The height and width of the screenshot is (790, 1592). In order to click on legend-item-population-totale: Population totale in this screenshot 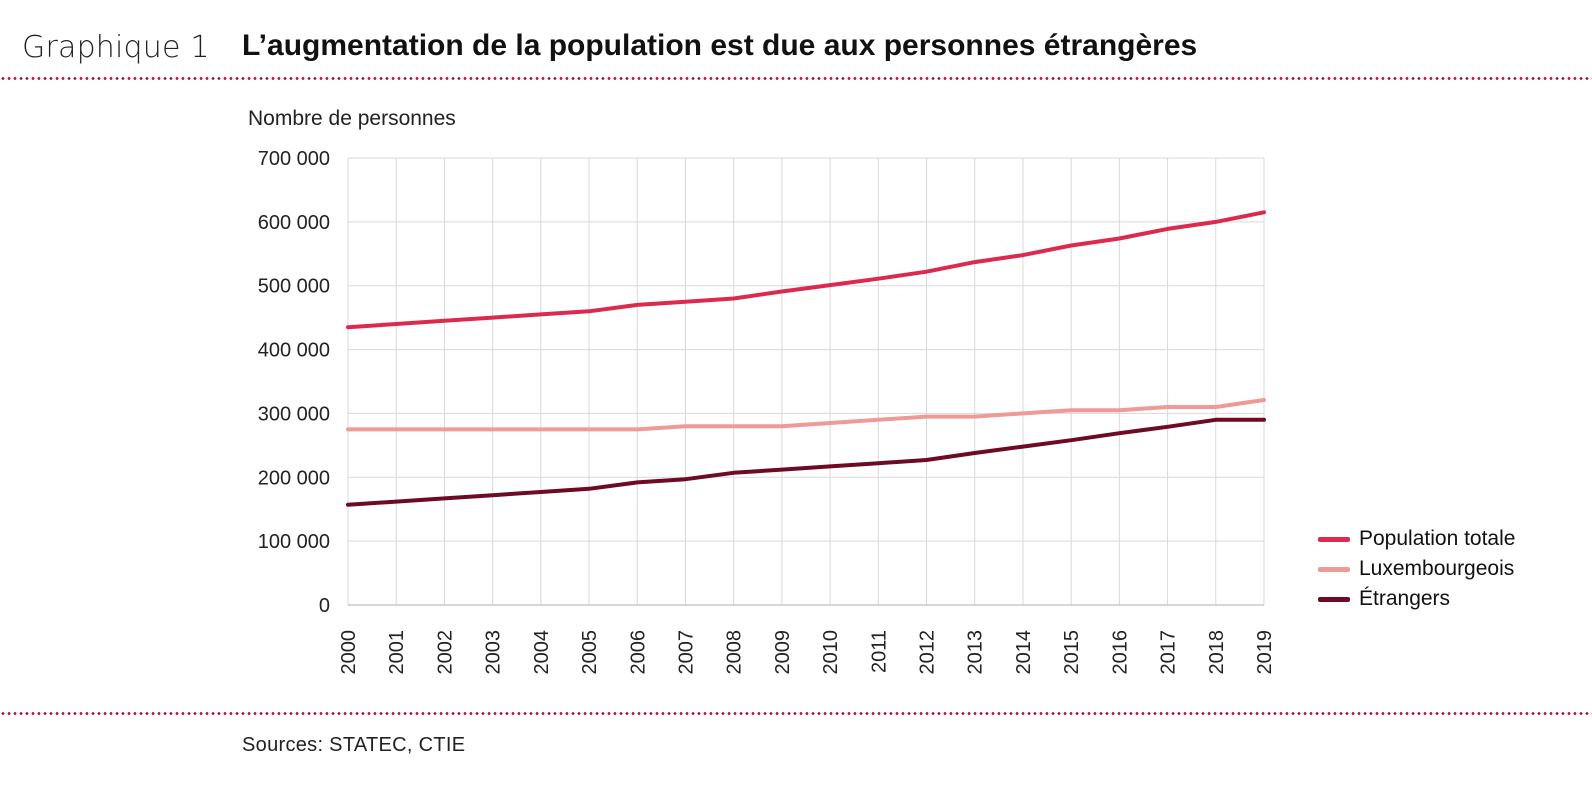, I will do `click(1416, 539)`.